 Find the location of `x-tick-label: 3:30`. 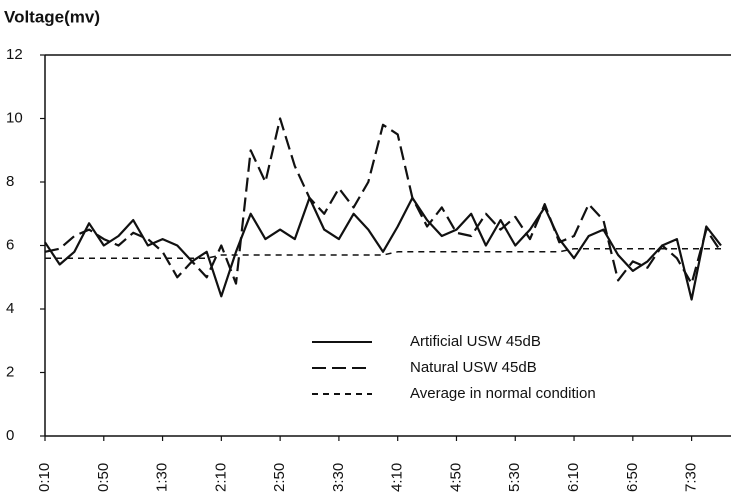

x-tick-label: 3:30 is located at coordinates (338, 477).